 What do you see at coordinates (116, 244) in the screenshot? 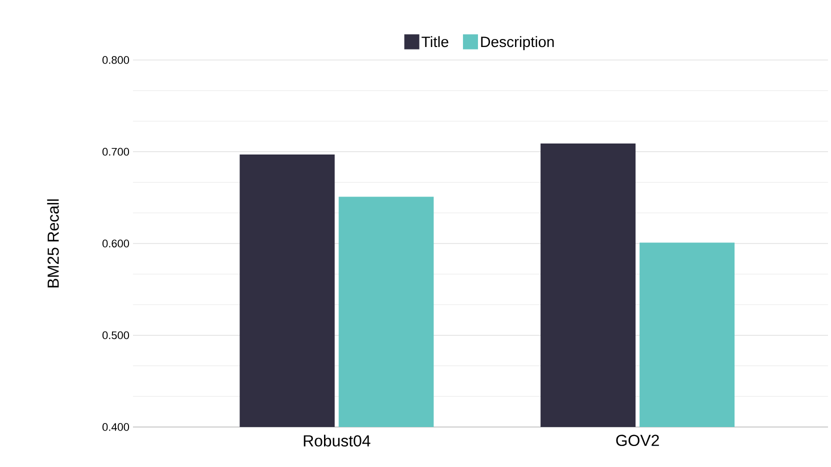
I see `y-tick-label: 0.600` at bounding box center [116, 244].